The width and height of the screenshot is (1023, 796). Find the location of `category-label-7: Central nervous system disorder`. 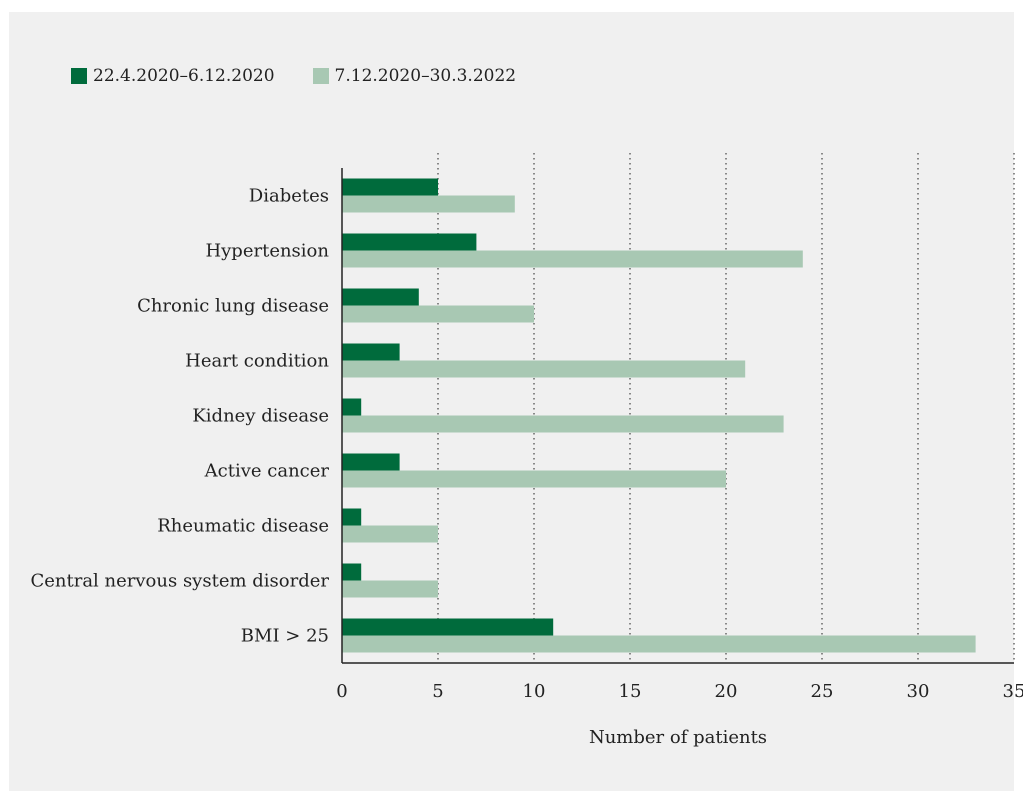

category-label-7: Central nervous system disorder is located at coordinates (179, 581).